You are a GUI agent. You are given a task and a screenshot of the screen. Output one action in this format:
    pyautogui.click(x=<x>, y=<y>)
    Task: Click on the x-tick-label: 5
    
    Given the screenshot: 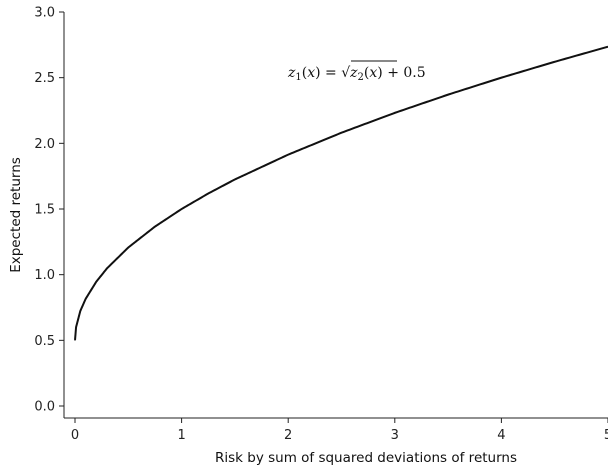 What is the action you would take?
    pyautogui.click(x=606, y=435)
    